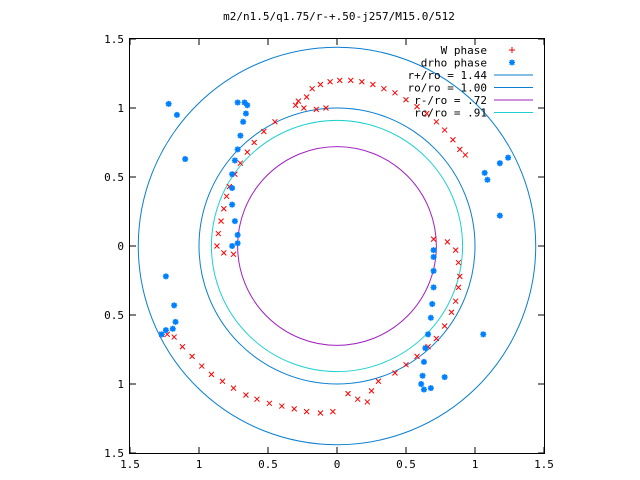 This screenshot has height=480, width=640. I want to click on legend-label-2: r+/ro = 1.44, so click(448, 75).